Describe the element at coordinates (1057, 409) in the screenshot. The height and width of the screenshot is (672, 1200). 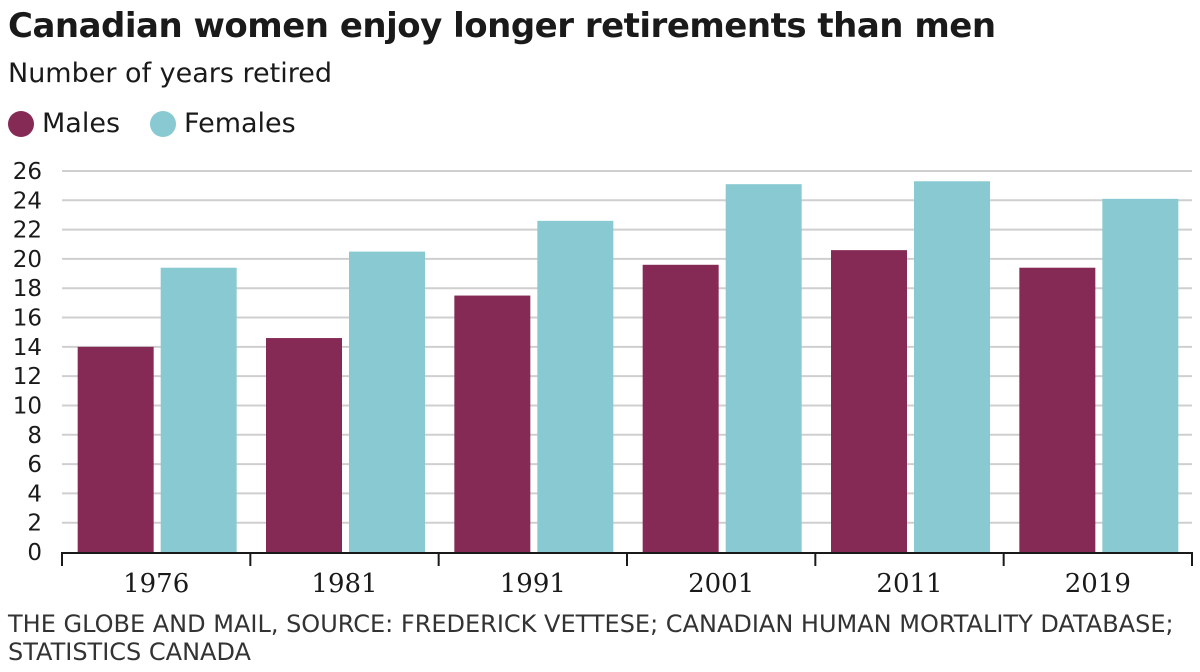
I see `bar-males-2019` at that location.